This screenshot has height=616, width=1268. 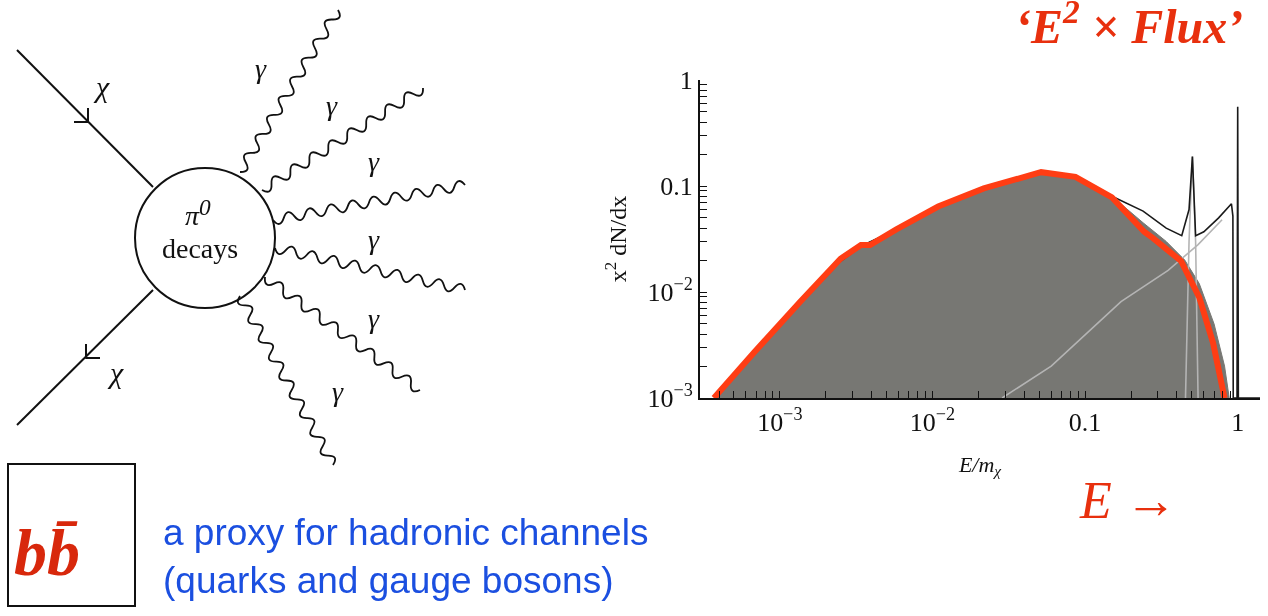 What do you see at coordinates (686, 81) in the screenshot?
I see `y-tick-label: 1` at bounding box center [686, 81].